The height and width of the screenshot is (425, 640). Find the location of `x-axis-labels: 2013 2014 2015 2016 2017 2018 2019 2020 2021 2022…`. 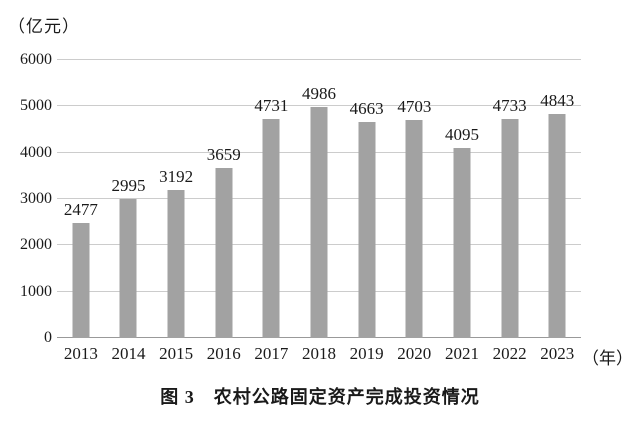

x-axis-labels: 2013 2014 2015 2016 2017 2018 2019 2020 2021 2022… is located at coordinates (319, 354).